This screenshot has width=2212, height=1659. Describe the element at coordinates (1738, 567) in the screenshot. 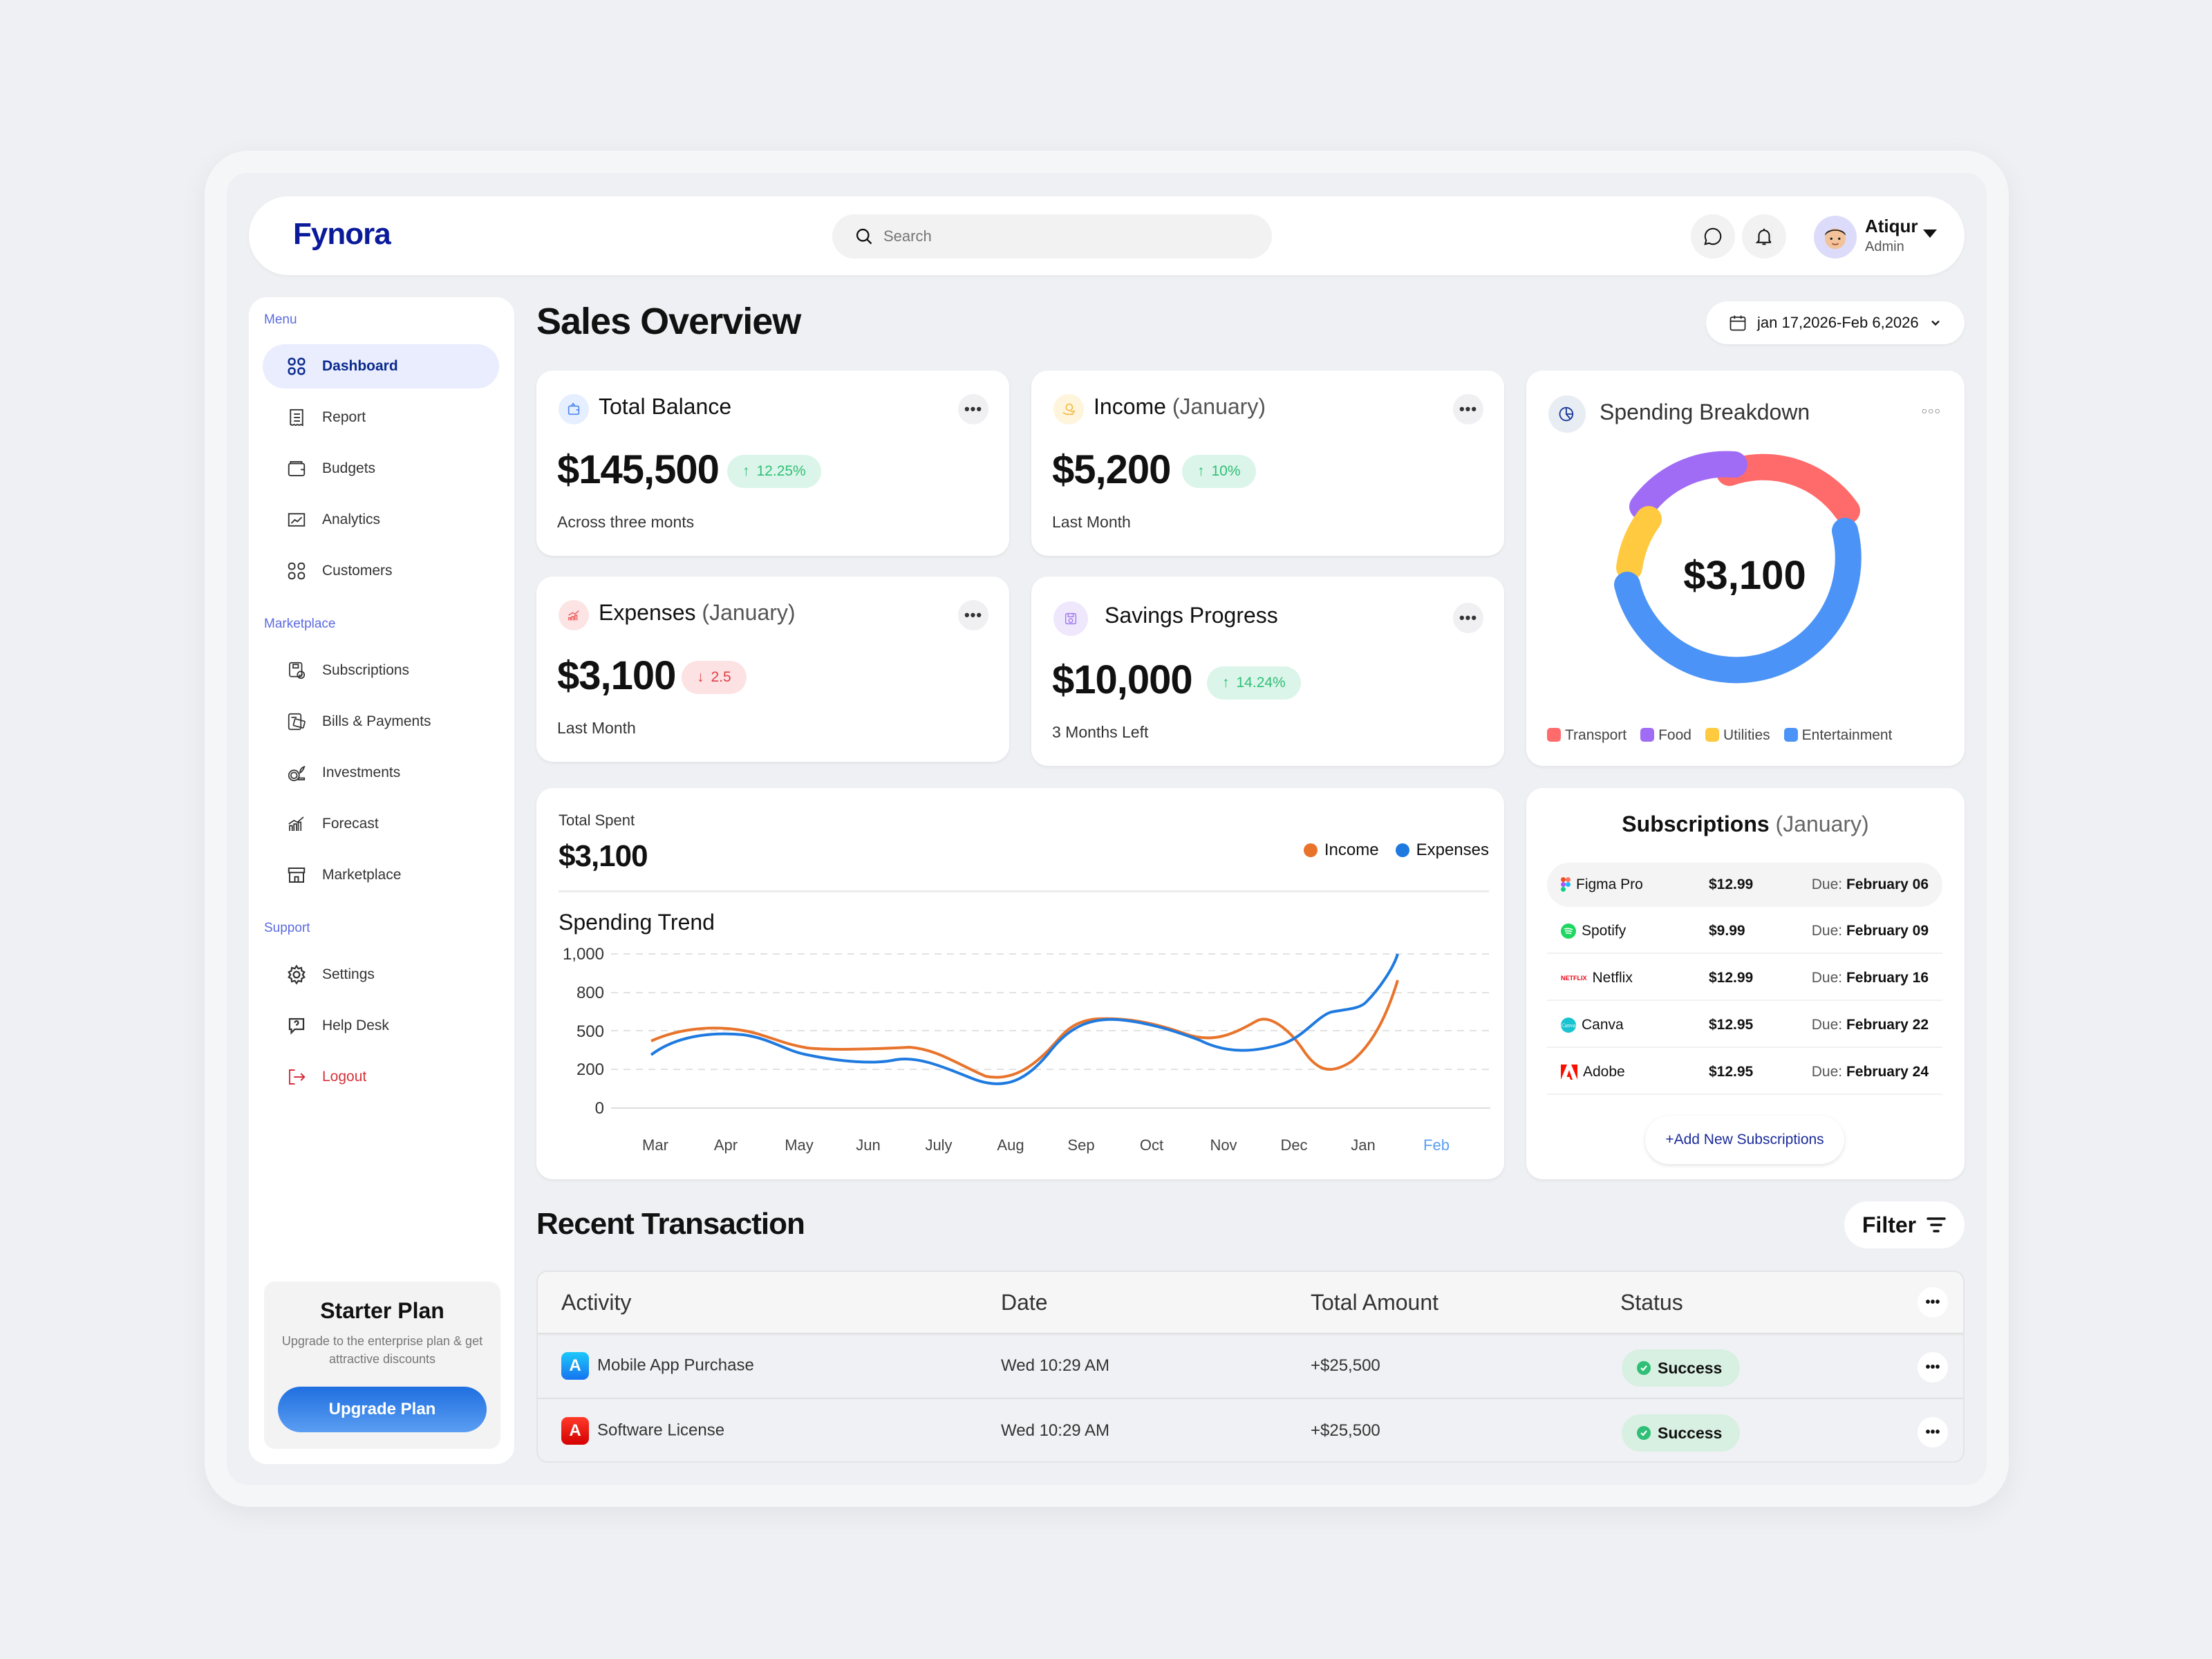

I see `donut-chart: $3,100` at that location.